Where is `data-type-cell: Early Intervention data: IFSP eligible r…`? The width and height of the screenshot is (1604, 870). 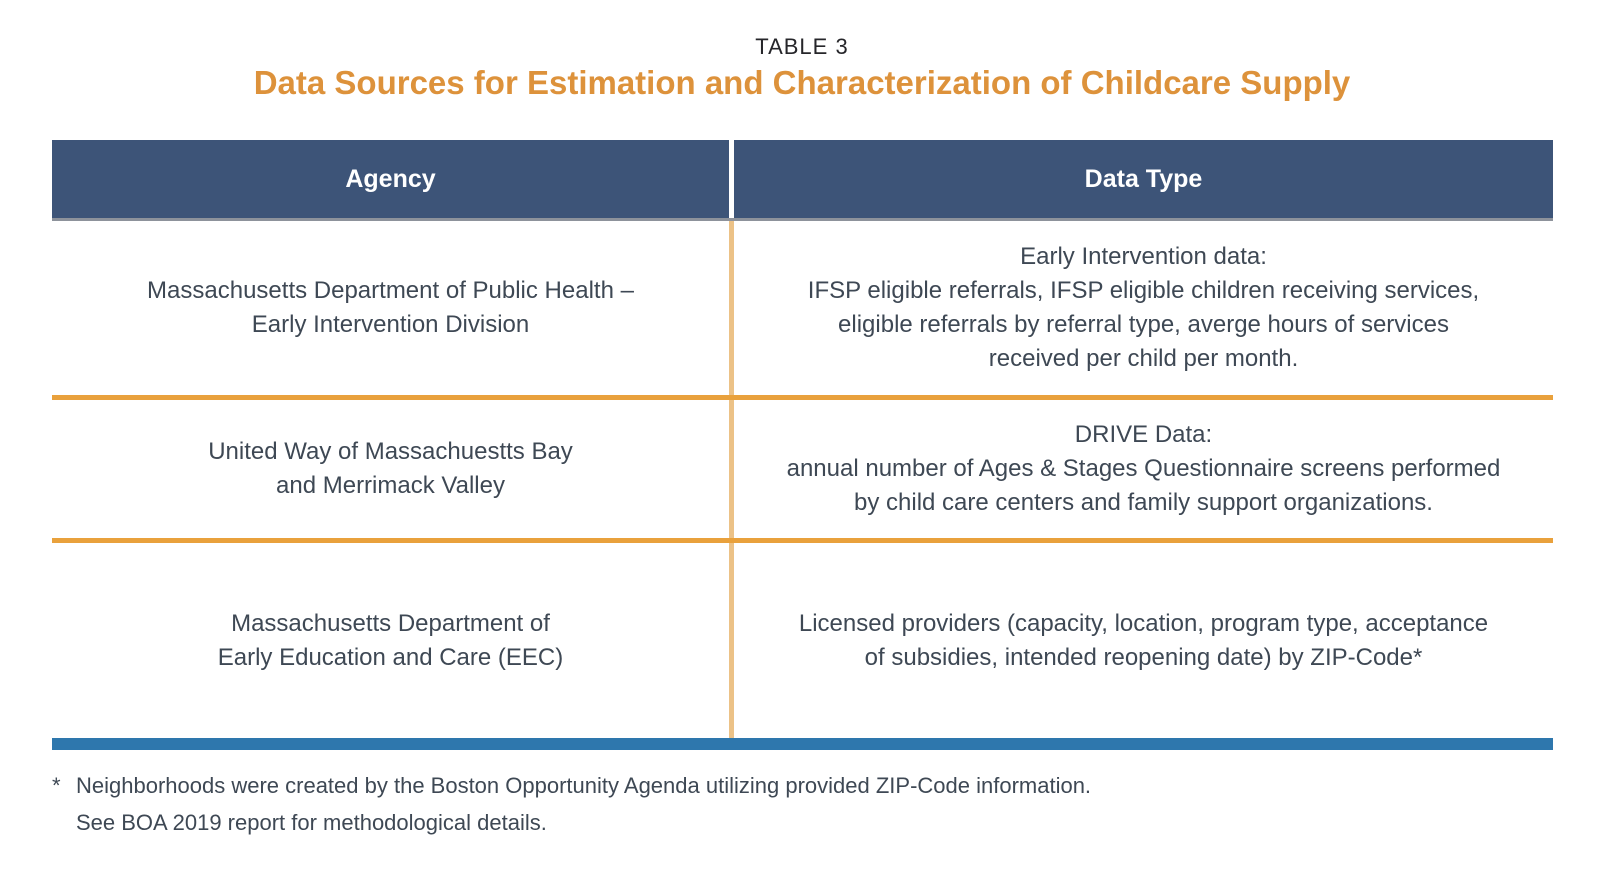 data-type-cell: Early Intervention data: IFSP eligible r… is located at coordinates (1143, 307).